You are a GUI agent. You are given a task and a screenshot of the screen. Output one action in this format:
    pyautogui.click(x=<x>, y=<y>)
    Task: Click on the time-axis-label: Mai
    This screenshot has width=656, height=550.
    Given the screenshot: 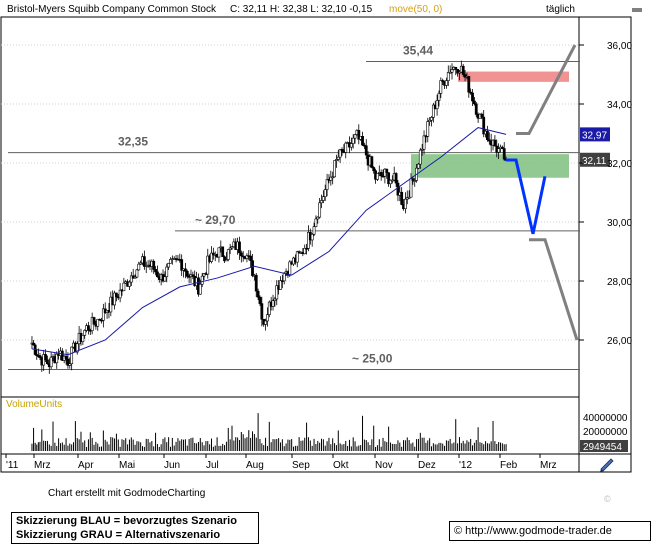 What is the action you would take?
    pyautogui.click(x=127, y=465)
    